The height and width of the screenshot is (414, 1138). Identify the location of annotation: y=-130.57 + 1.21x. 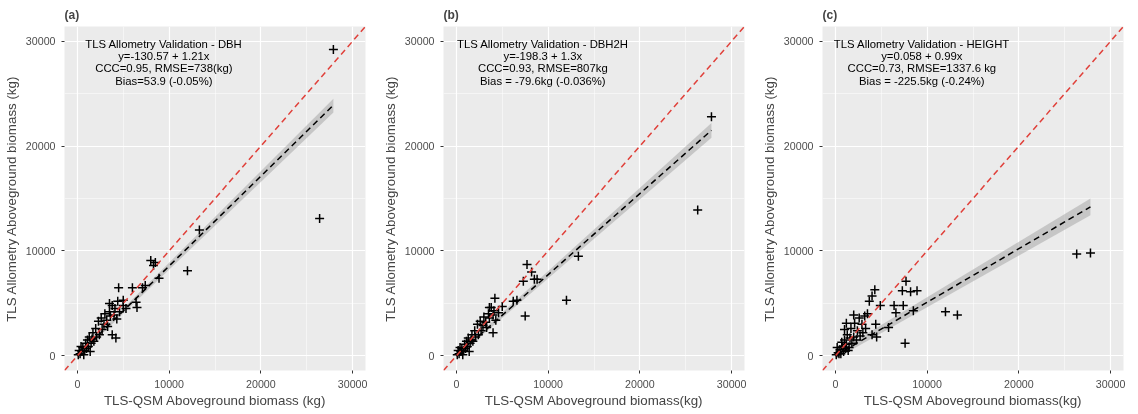
(164, 56).